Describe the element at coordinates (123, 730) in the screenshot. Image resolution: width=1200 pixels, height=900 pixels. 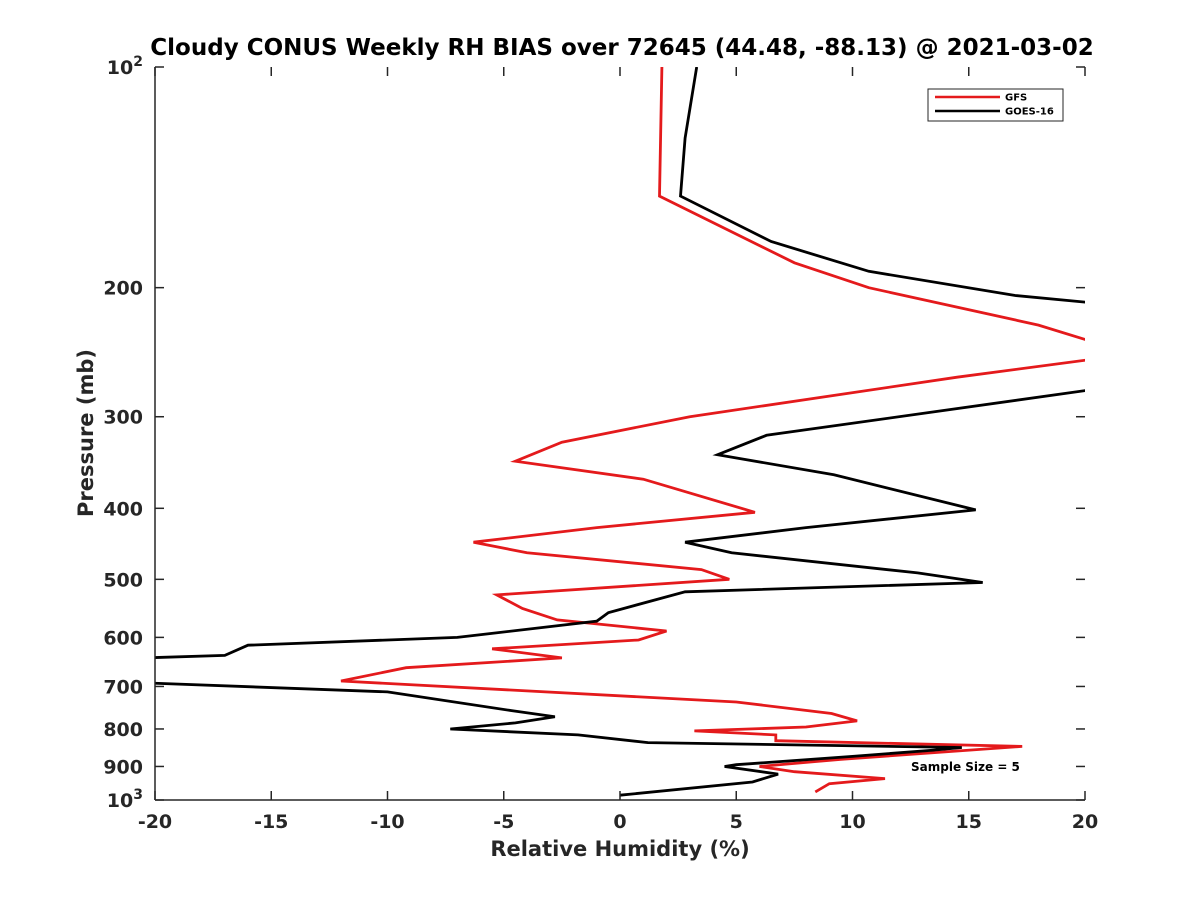
I see `y-tick-label: 800` at that location.